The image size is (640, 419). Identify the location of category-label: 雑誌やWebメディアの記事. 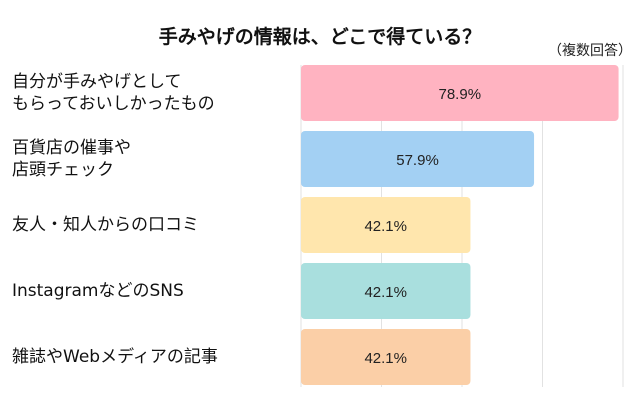
(115, 357).